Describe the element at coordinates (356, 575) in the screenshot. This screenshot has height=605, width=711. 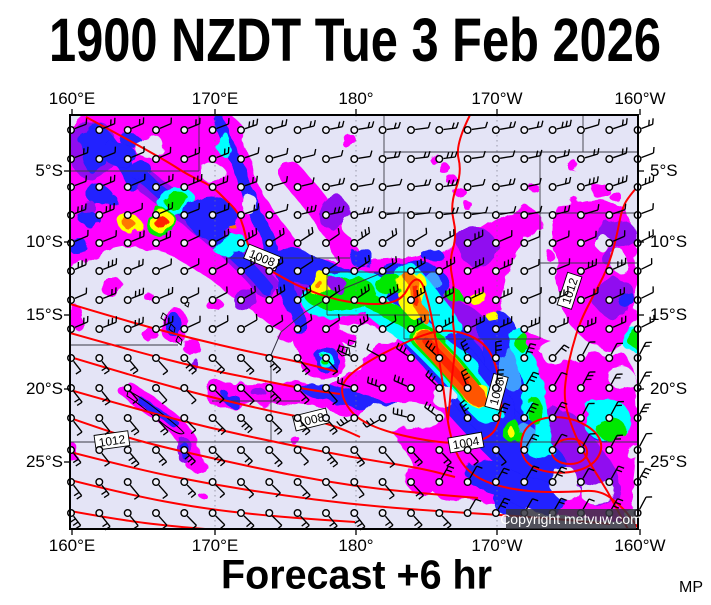
I see `svg-text: Forecast +6 hr` at that location.